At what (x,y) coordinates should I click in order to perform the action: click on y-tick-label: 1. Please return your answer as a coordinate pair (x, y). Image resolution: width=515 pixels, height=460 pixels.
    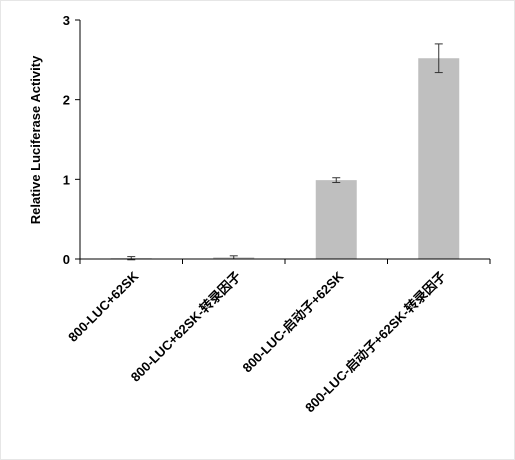
    Looking at the image, I should click on (66, 179).